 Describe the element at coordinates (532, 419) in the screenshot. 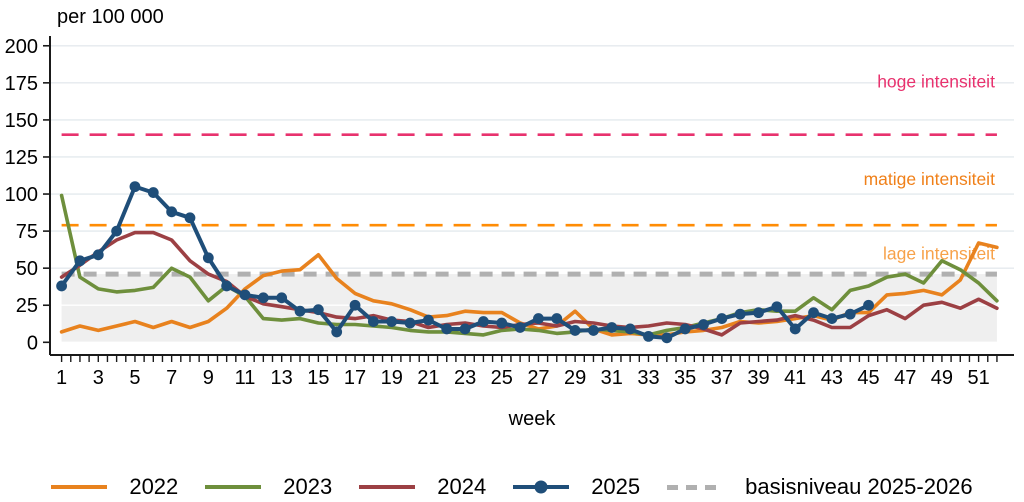

I see `x-axis-title: week` at that location.